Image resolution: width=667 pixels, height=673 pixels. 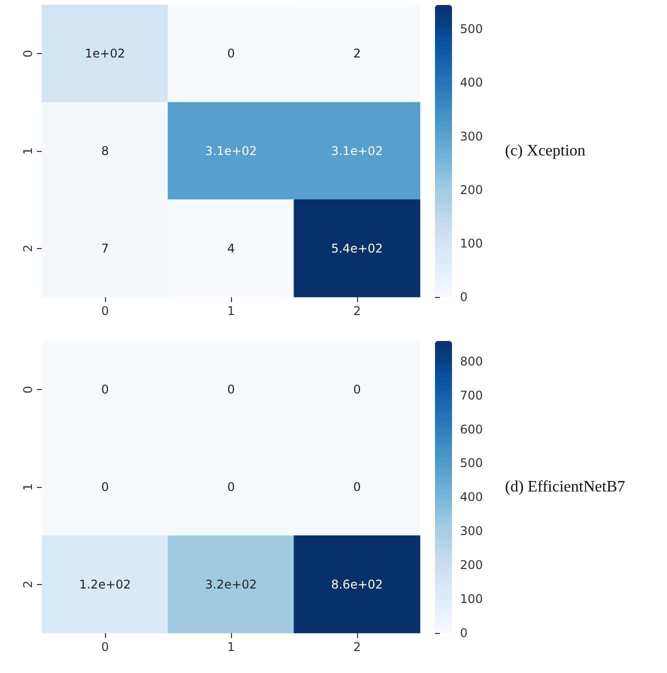 What do you see at coordinates (545, 151) in the screenshot?
I see `text: (c) Xception` at bounding box center [545, 151].